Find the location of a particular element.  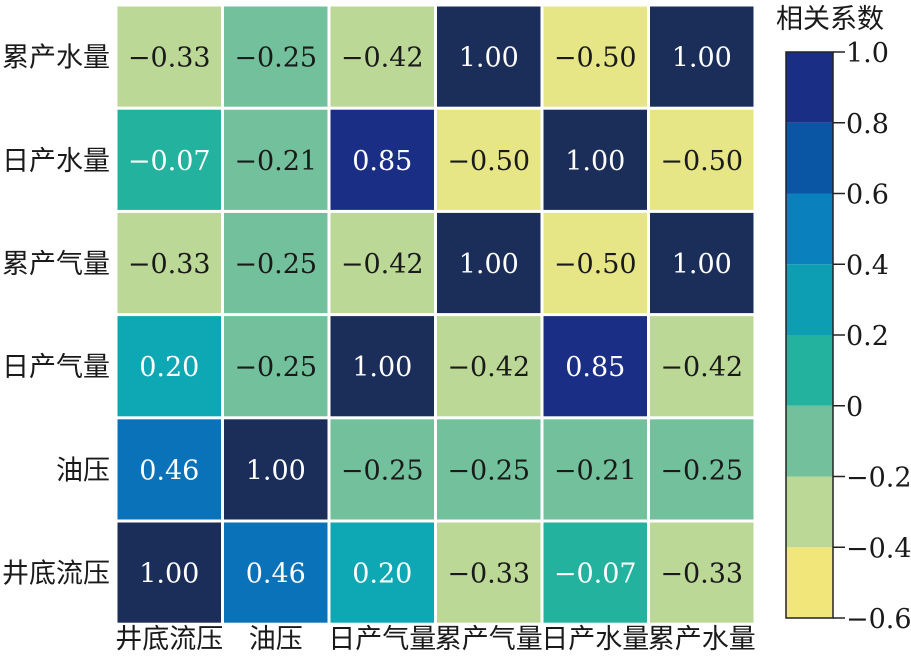

colorbar-tick-label-0: 1.0 is located at coordinates (867, 53).